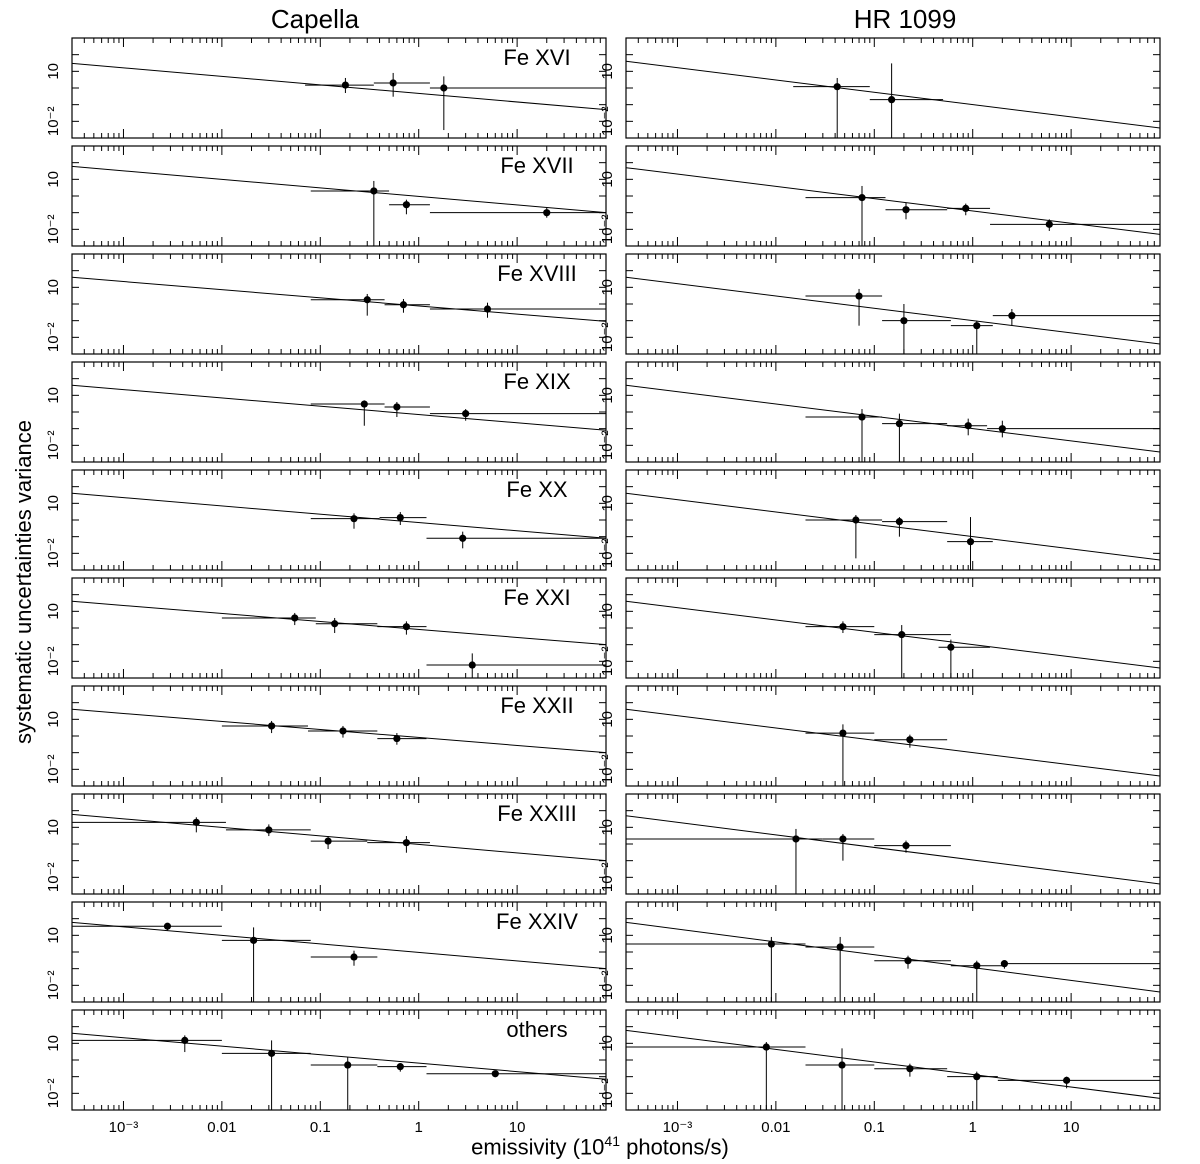  Describe the element at coordinates (600, 1146) in the screenshot. I see `x-axis-label: emissivity (1041 photons/s)` at that location.